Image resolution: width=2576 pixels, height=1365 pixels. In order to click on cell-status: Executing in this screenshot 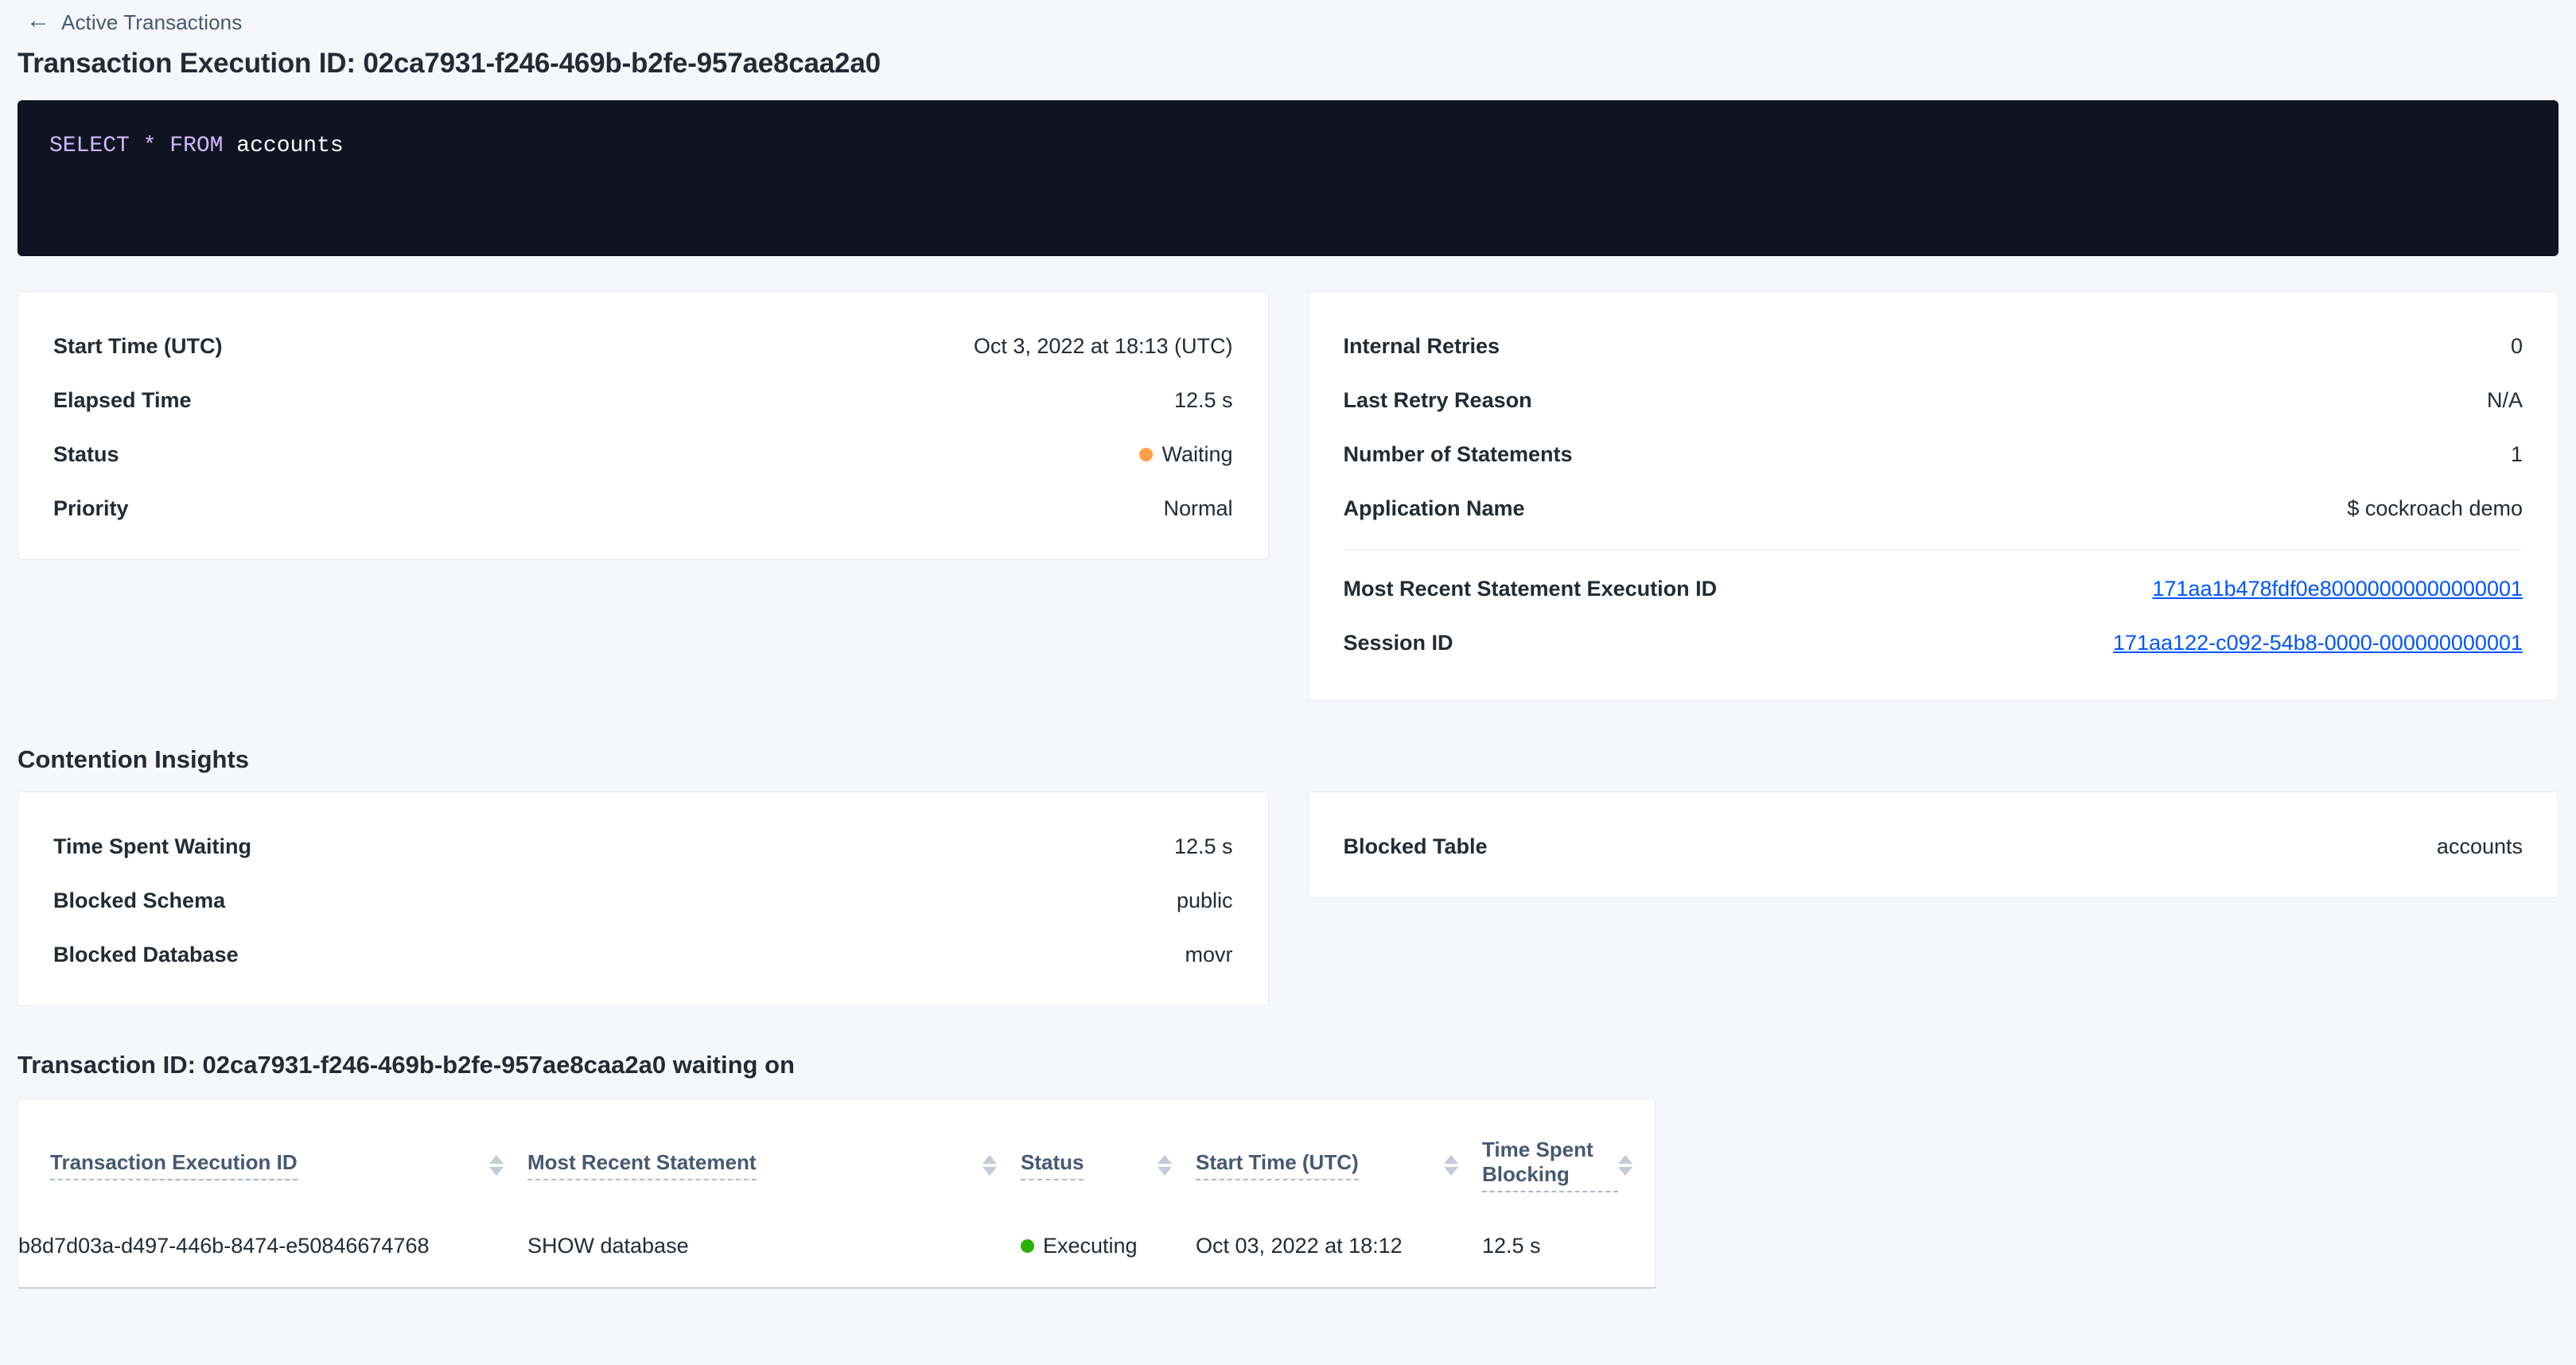, I will do `click(1108, 1247)`.